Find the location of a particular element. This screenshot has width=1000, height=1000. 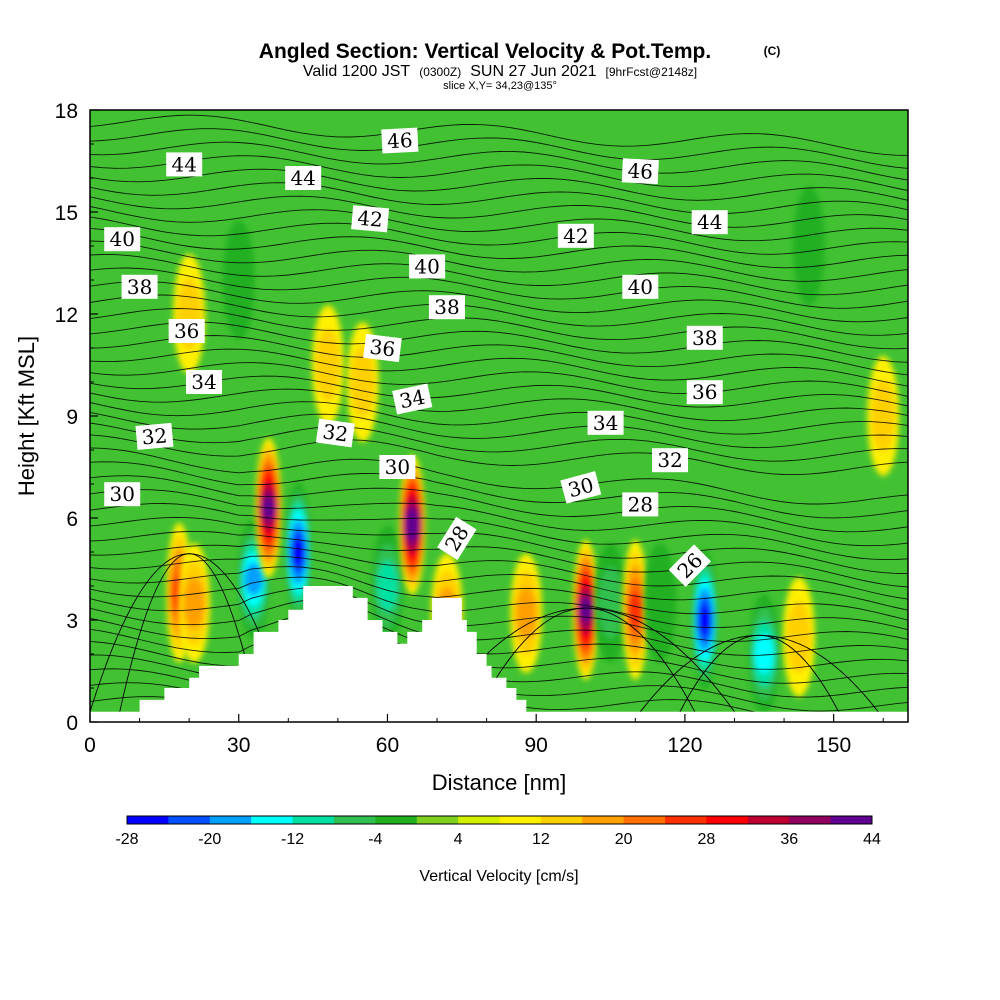

y-tick-label: 0 is located at coordinates (72, 723).